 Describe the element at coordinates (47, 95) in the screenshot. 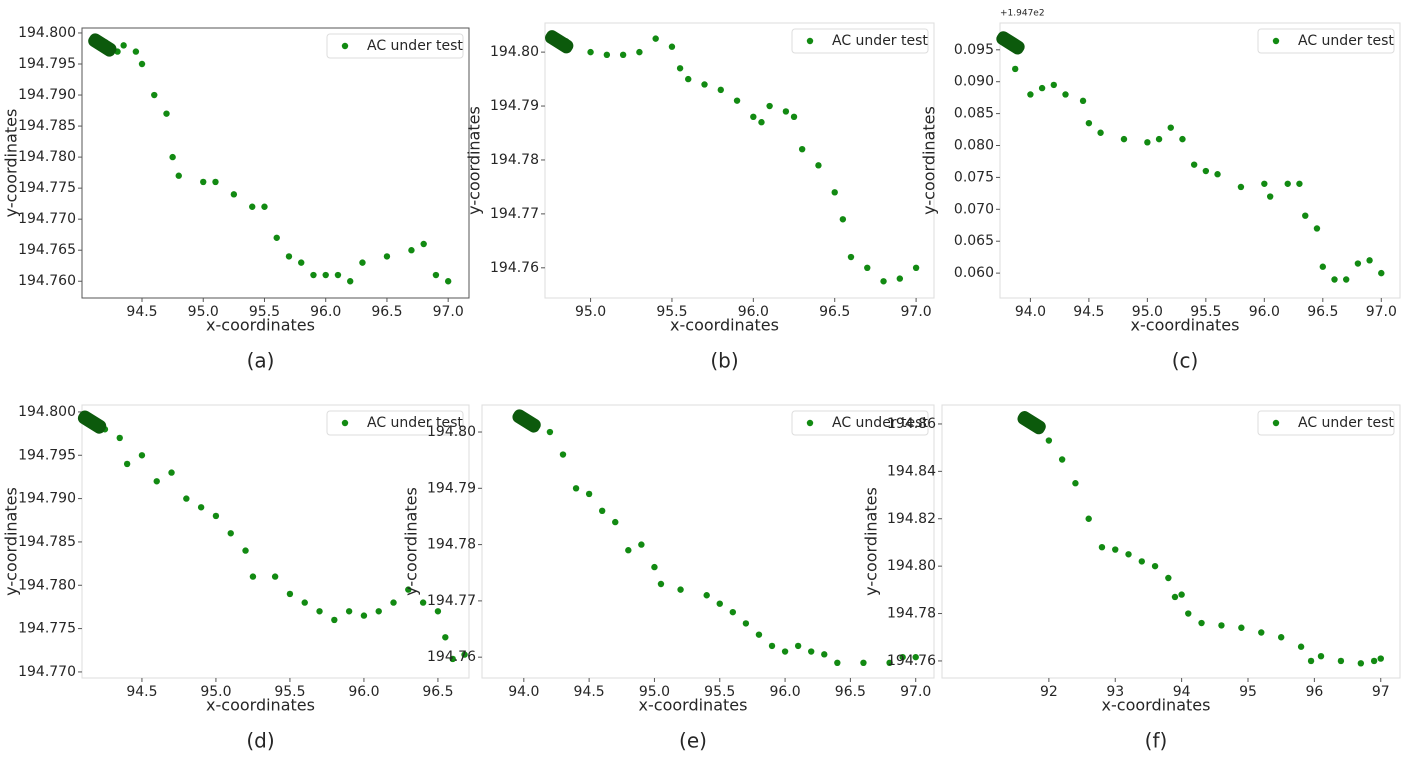

I see `y-tick-label: 194.790` at that location.